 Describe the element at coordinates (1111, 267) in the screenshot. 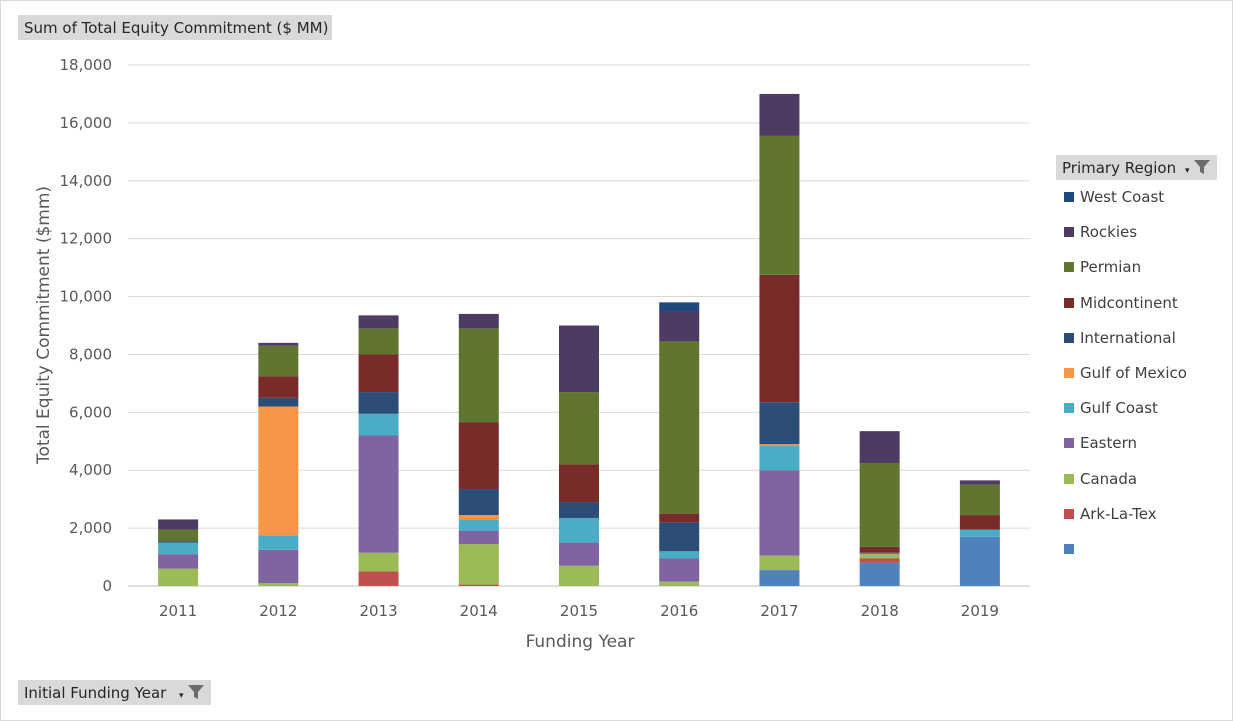

I see `legend-label: Permian` at that location.